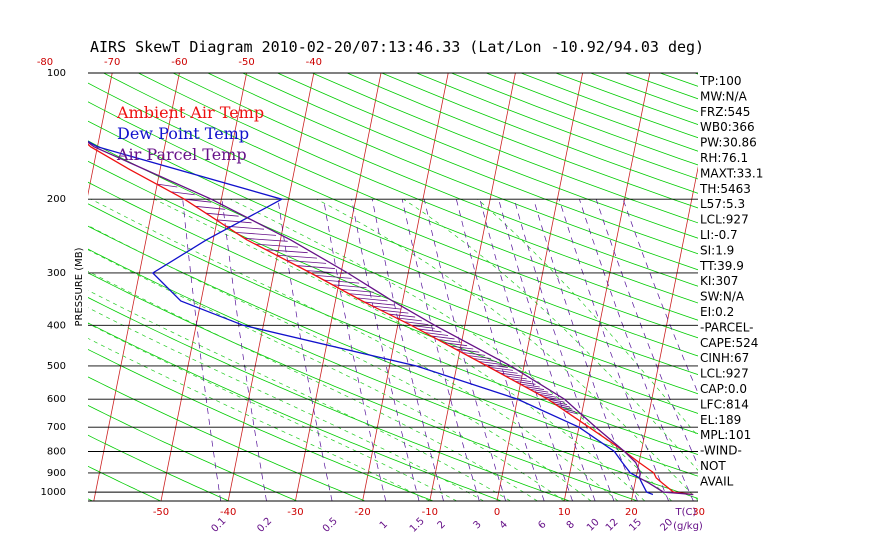 The height and width of the screenshot is (560, 870). What do you see at coordinates (56, 399) in the screenshot?
I see `pressure-tick-label: 600` at bounding box center [56, 399].